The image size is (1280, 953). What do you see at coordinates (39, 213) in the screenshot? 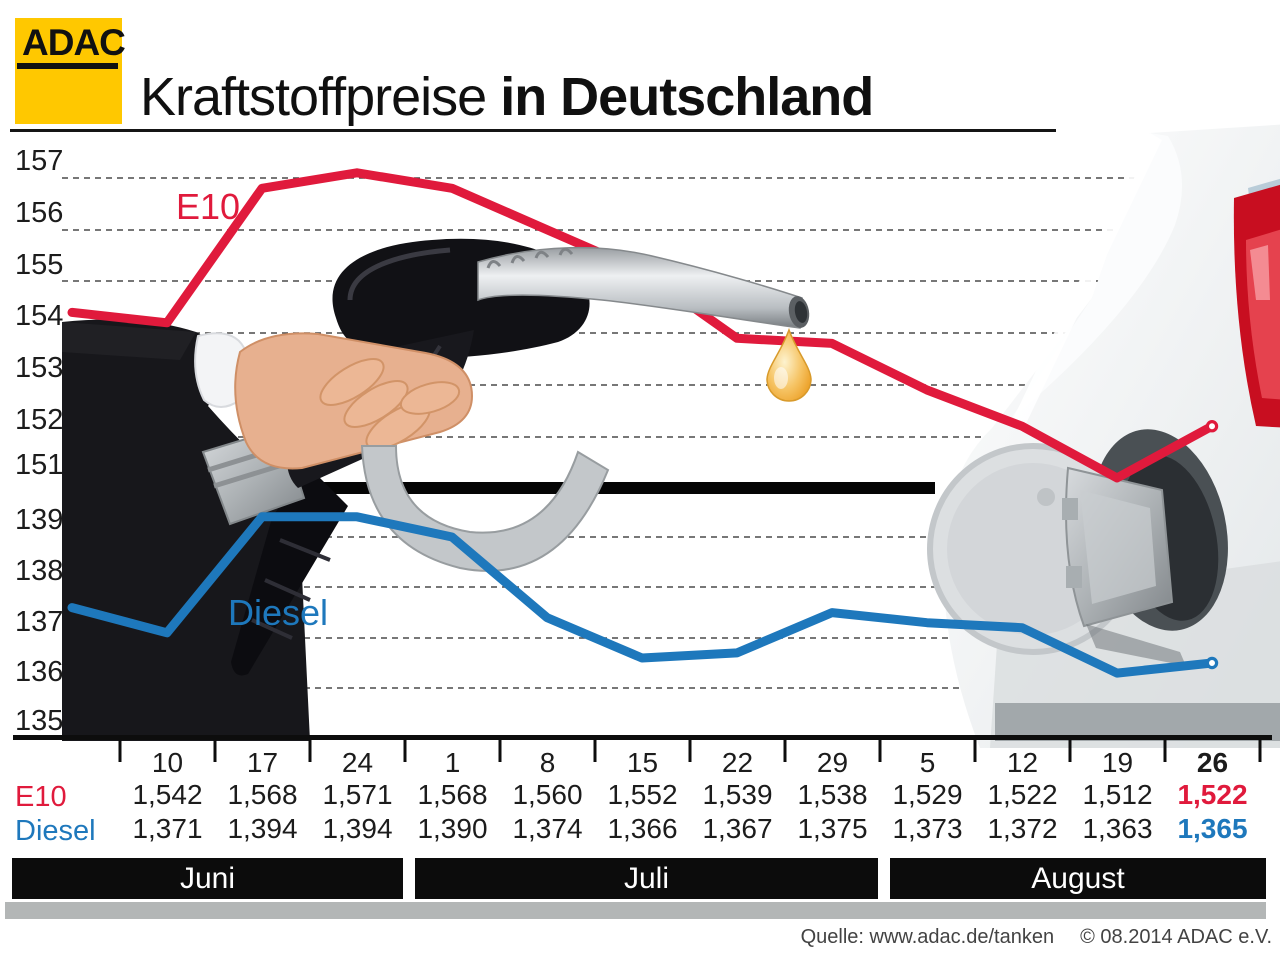
I see `y-label-156: 156` at bounding box center [39, 213].